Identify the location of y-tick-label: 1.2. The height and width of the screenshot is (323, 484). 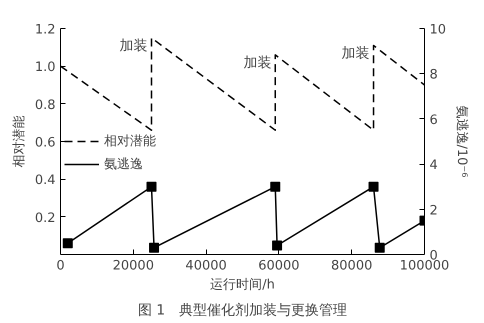
(45, 30).